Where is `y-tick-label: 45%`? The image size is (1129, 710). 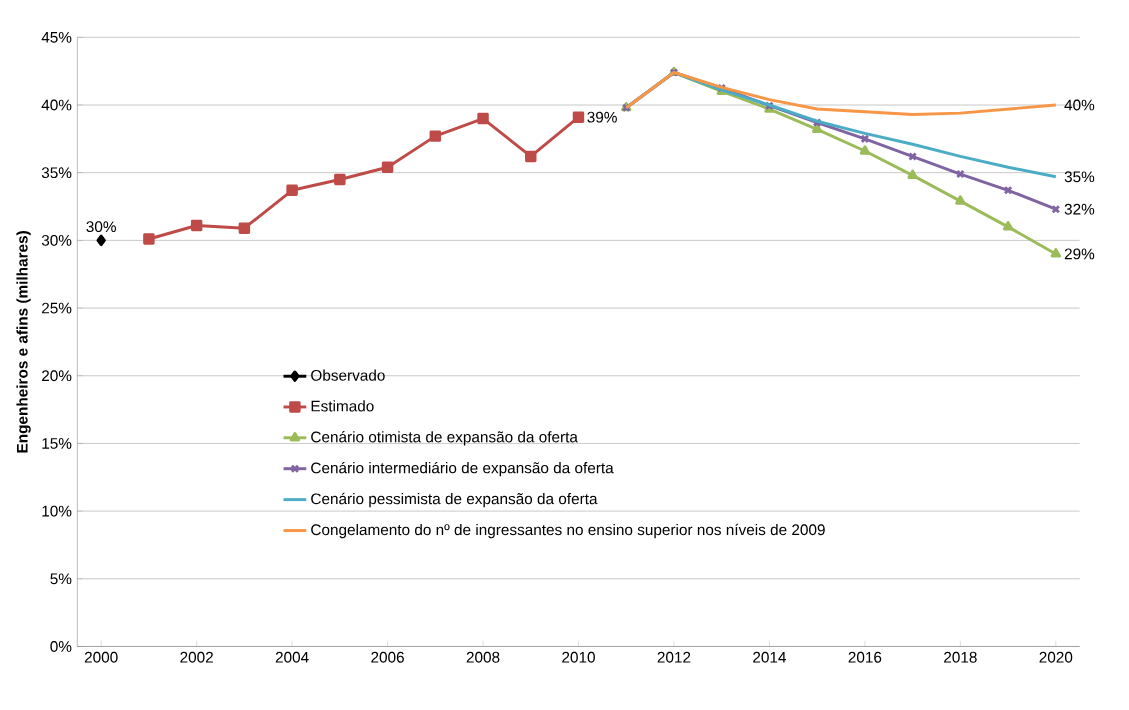
y-tick-label: 45% is located at coordinates (56, 37).